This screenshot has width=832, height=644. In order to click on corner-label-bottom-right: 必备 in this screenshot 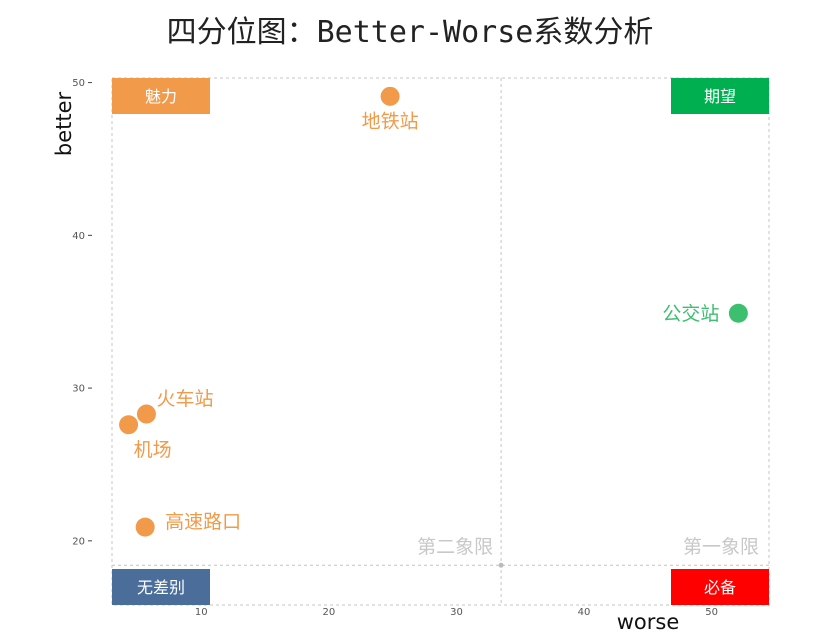, I will do `click(720, 587)`.